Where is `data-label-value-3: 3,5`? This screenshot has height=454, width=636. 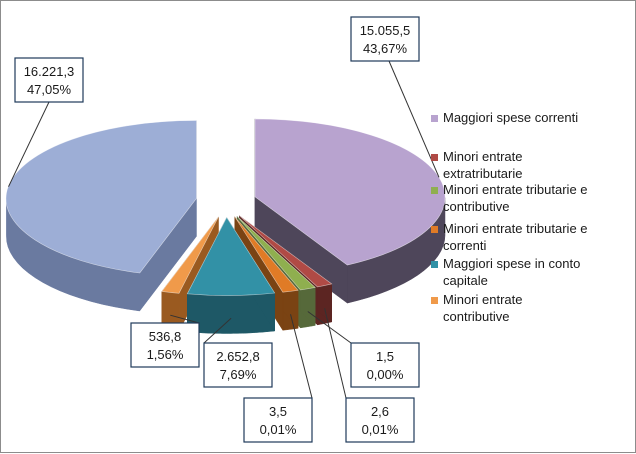 data-label-value-3: 3,5 is located at coordinates (278, 411).